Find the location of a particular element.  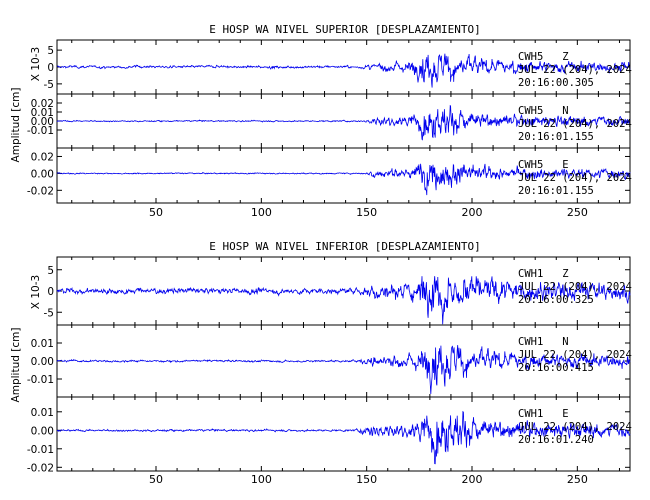

time-label: 20:16:00.325 is located at coordinates (556, 300).